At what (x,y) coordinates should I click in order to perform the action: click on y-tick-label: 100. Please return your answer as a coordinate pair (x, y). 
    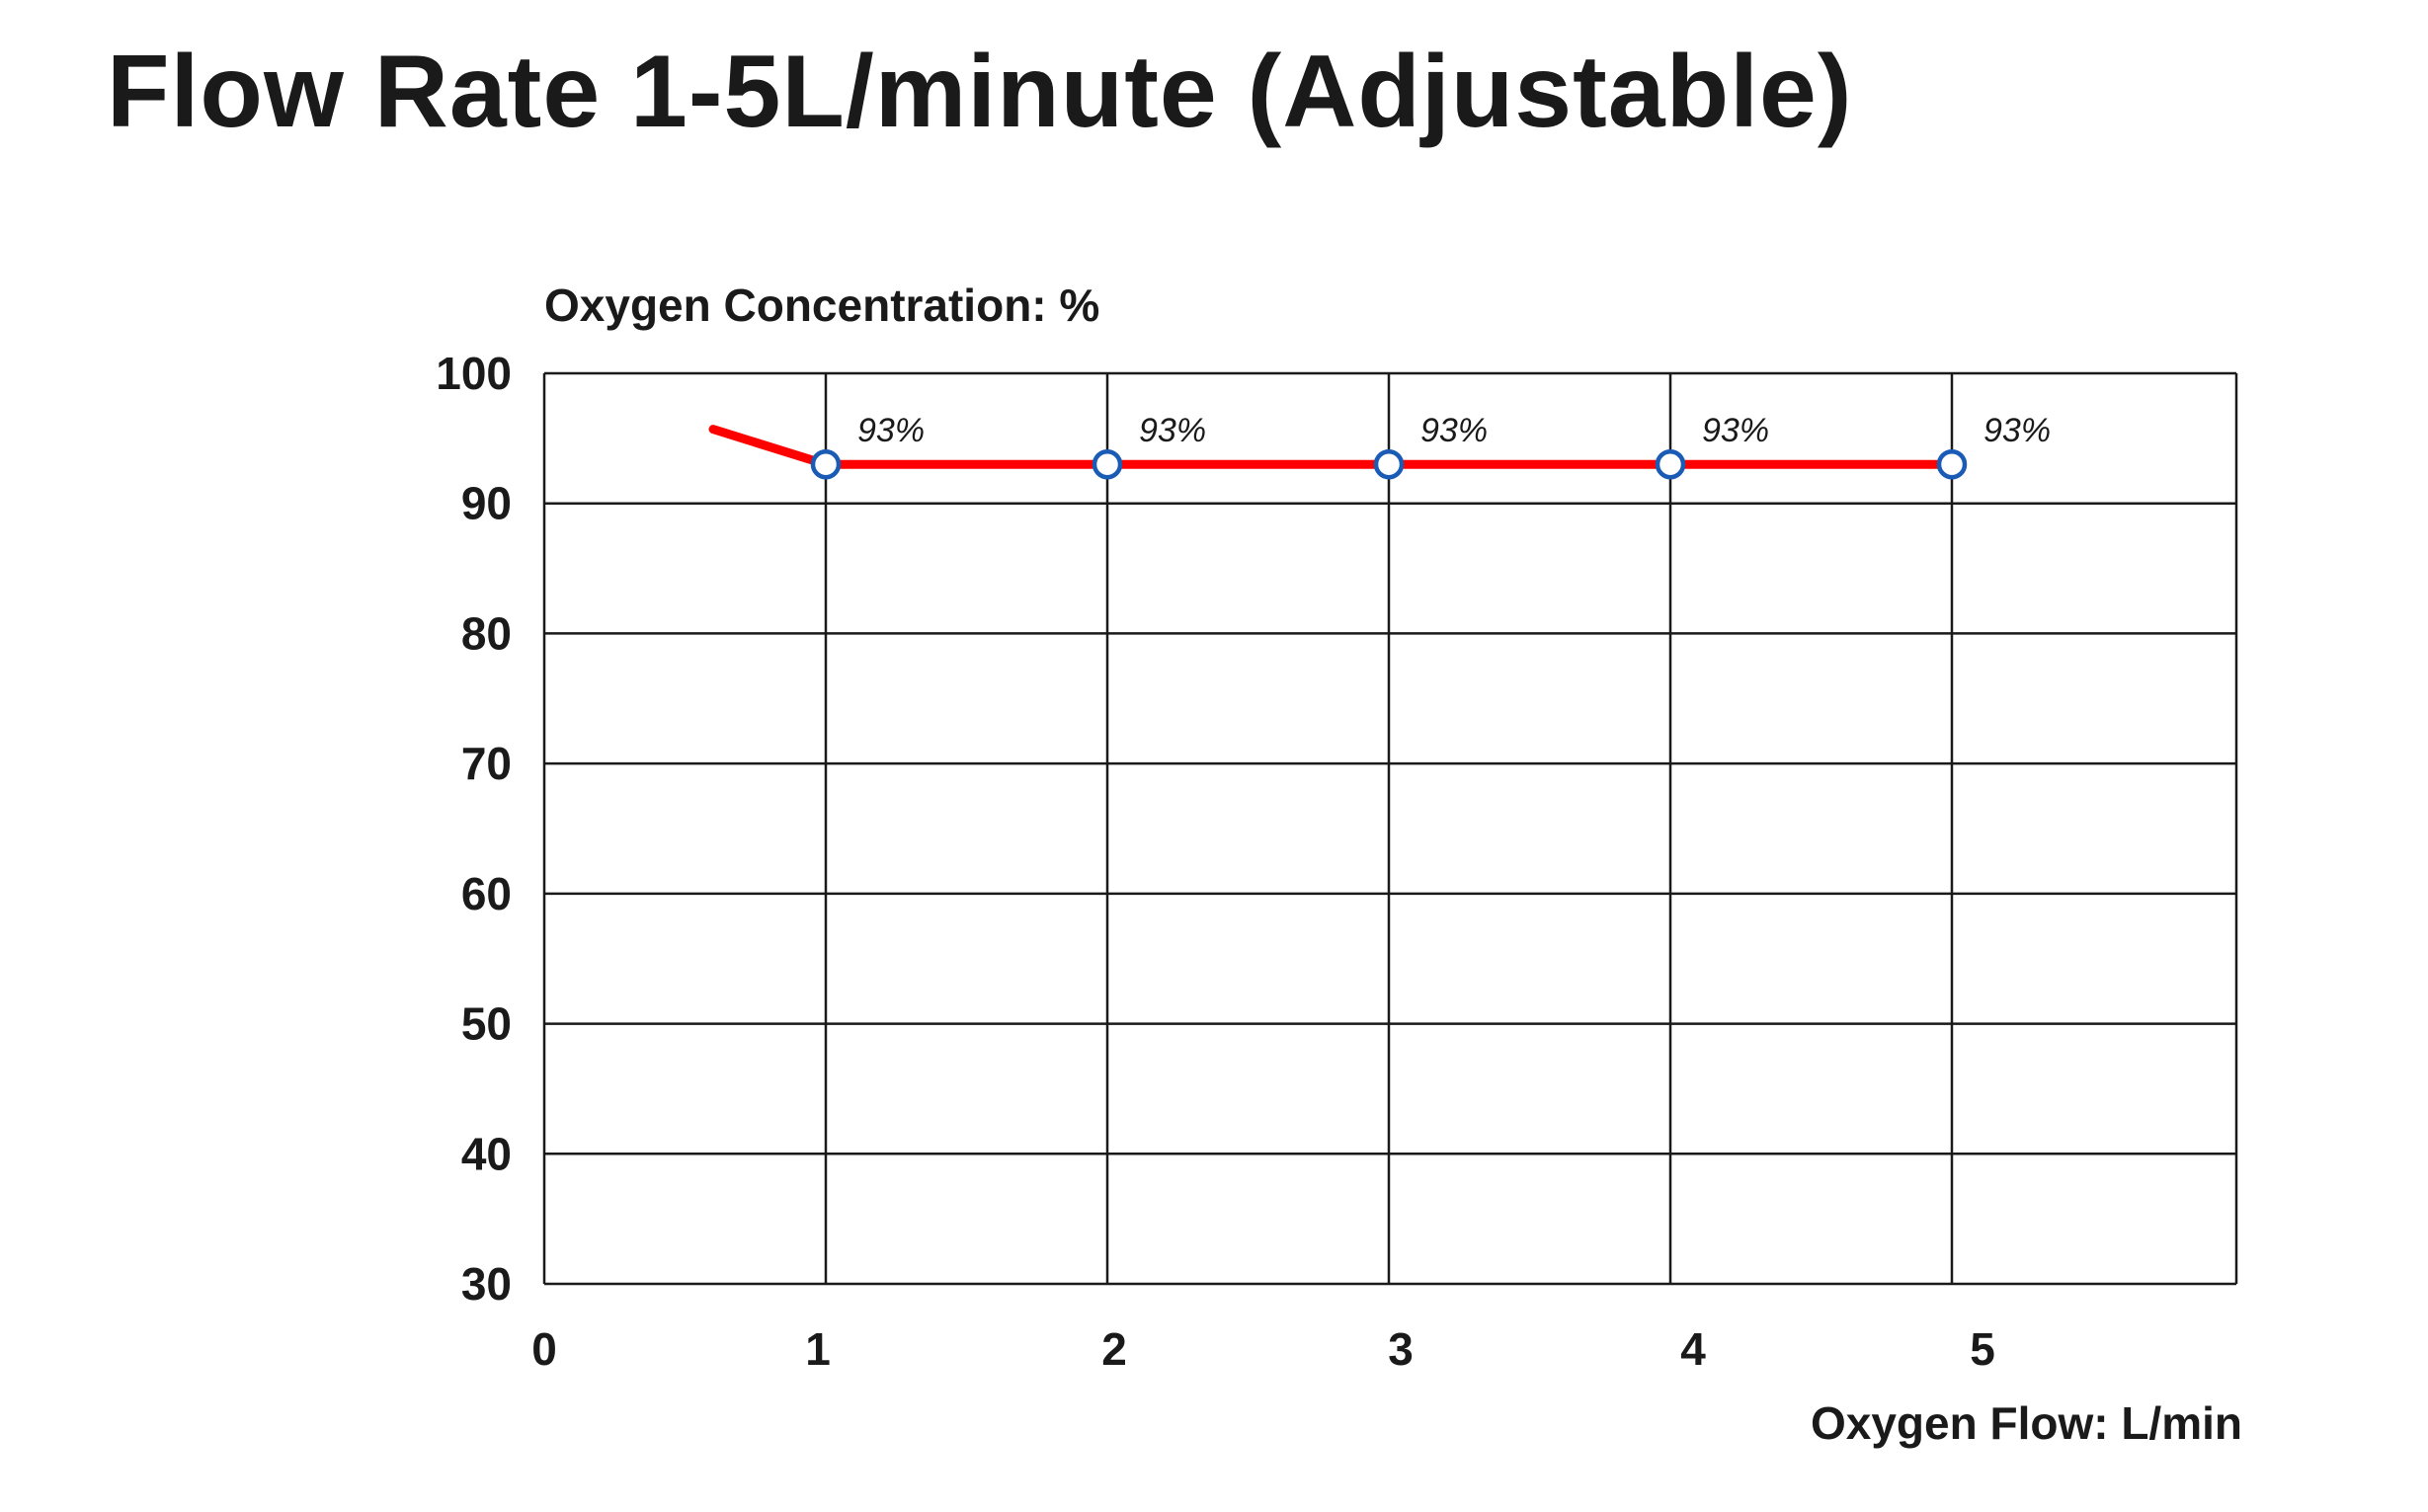
    Looking at the image, I should click on (474, 374).